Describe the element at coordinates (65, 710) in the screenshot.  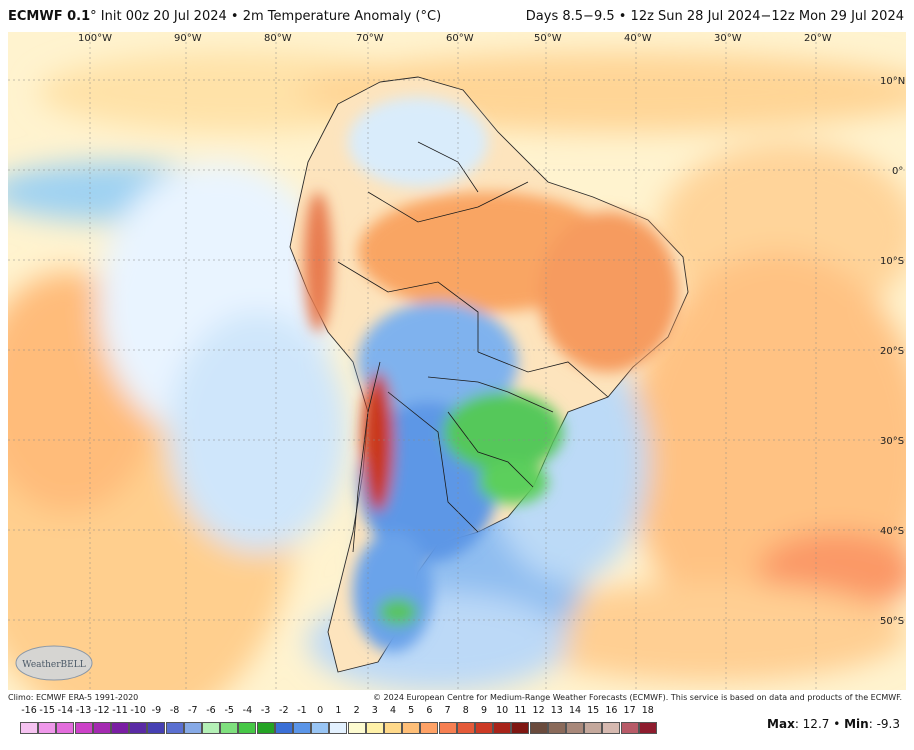
I see `scale-tick-label: -14` at that location.